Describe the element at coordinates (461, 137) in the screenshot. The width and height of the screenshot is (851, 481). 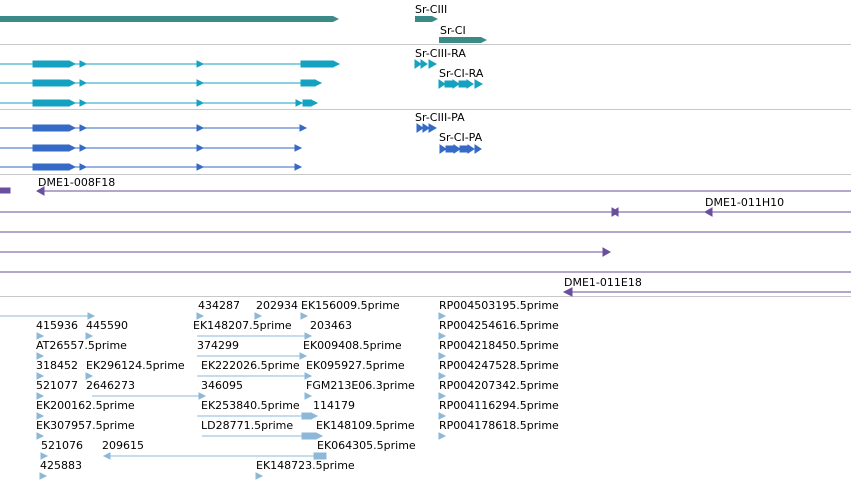
I see `protein-label-sr-ci-pa: Sr-CI-PA` at that location.